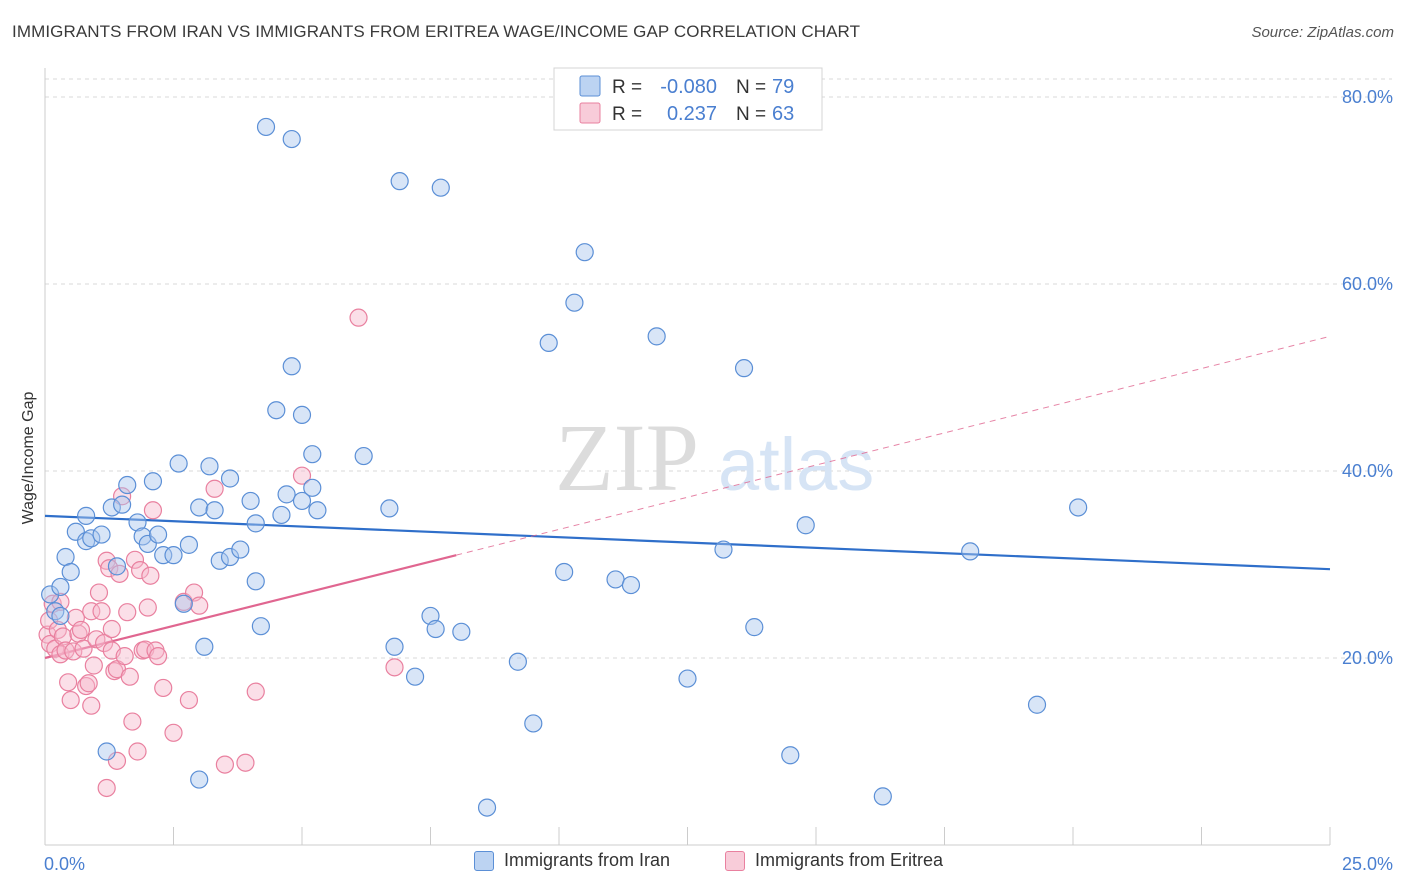 This screenshot has width=1406, height=892. I want to click on trend-line-iran, so click(687, 542).